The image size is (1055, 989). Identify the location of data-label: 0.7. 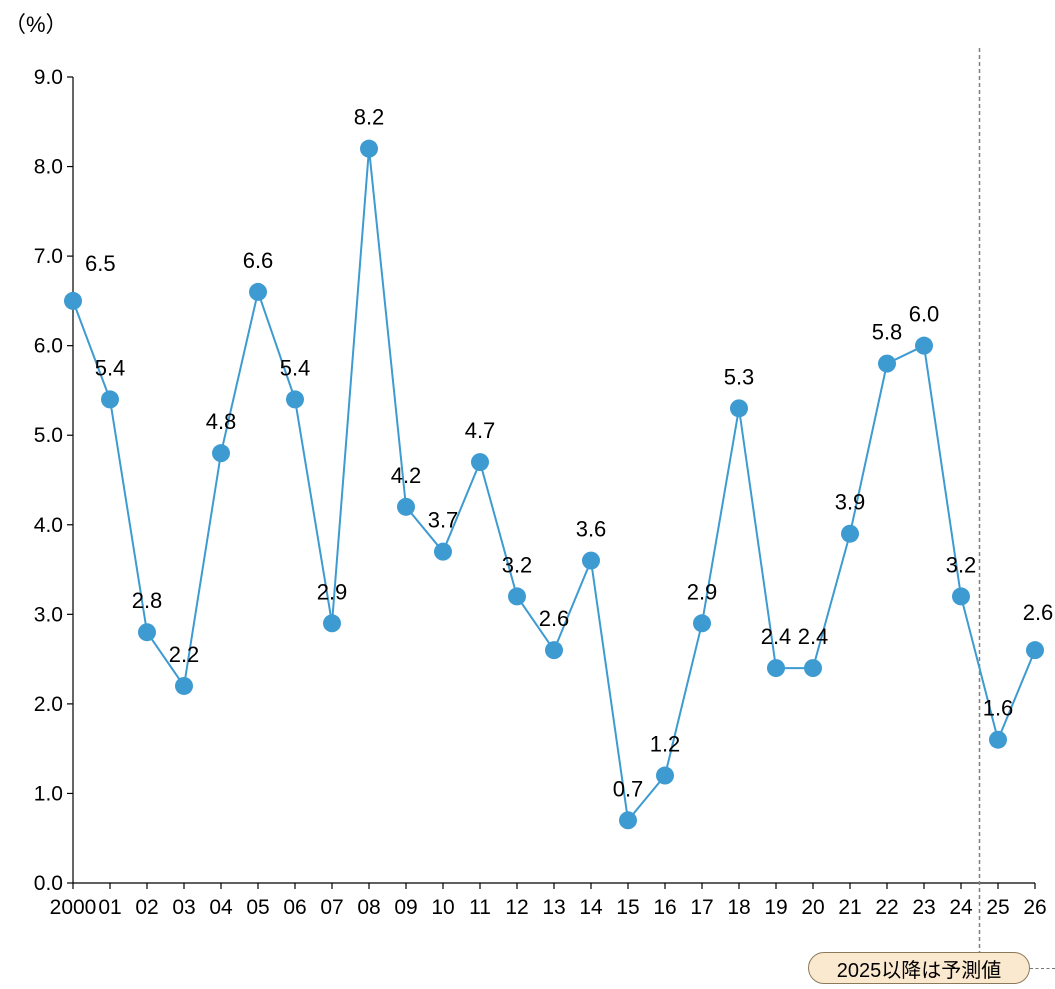
(628, 788).